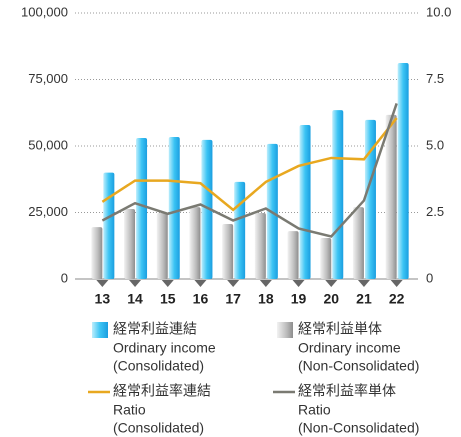  I want to click on legend-label: 経常利益率単体, so click(347, 391).